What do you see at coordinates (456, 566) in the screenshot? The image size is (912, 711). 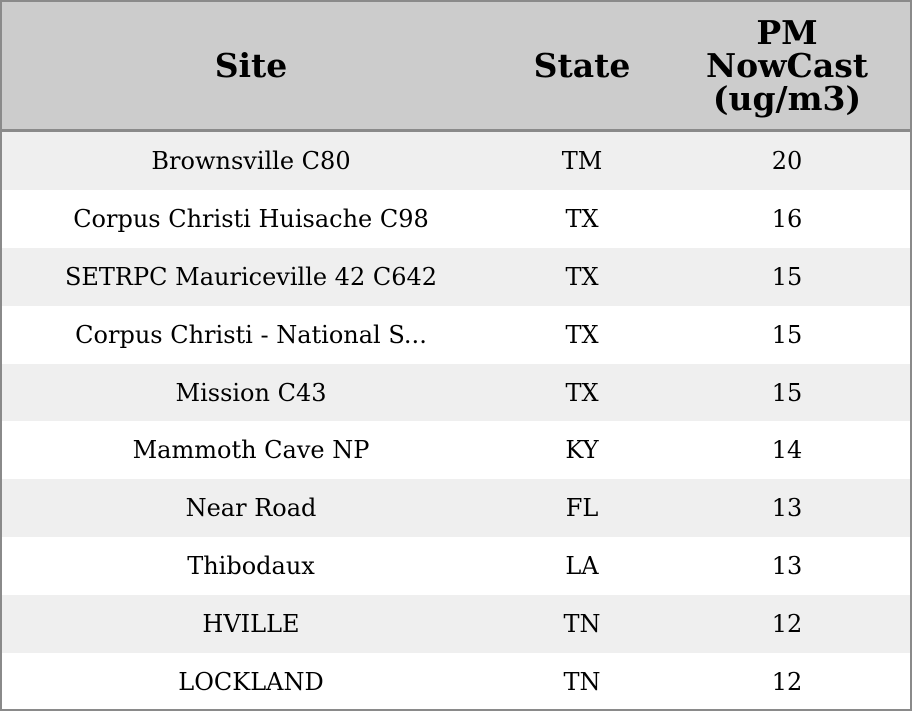 I see `table-row: Thibodaux LA 13` at bounding box center [456, 566].